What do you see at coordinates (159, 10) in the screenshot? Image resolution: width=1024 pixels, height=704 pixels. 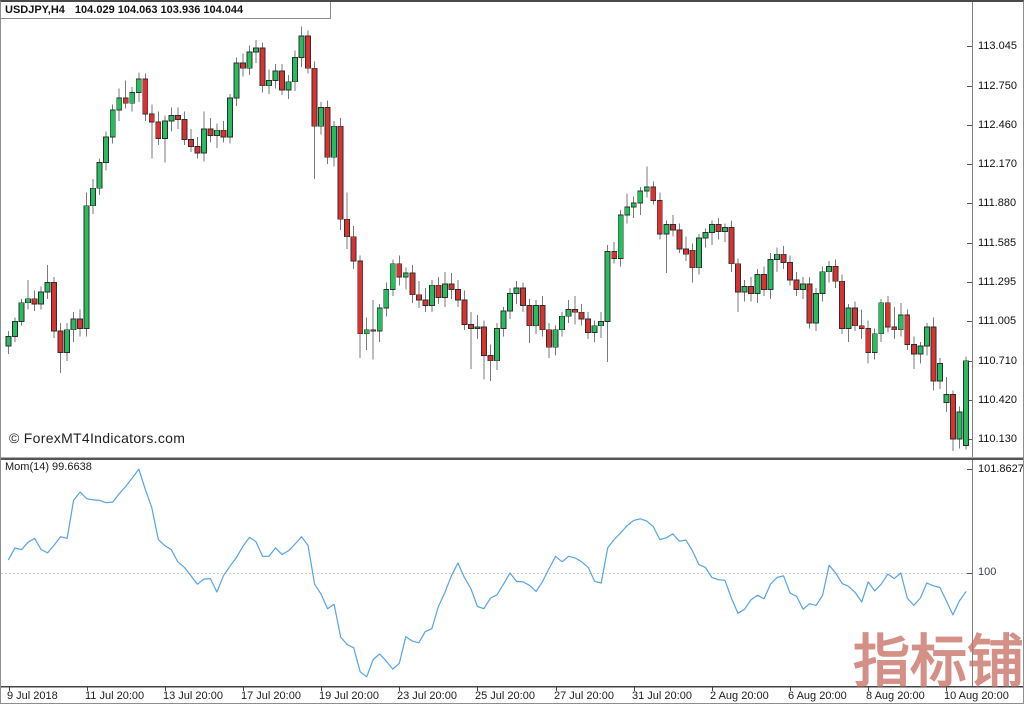 I see `ohlc-values: 104.029 104.063 103.936 104.044` at bounding box center [159, 10].